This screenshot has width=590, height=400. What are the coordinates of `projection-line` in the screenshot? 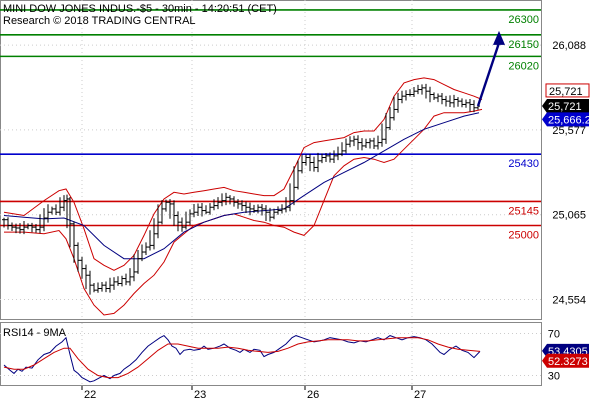 It's located at (488, 74).